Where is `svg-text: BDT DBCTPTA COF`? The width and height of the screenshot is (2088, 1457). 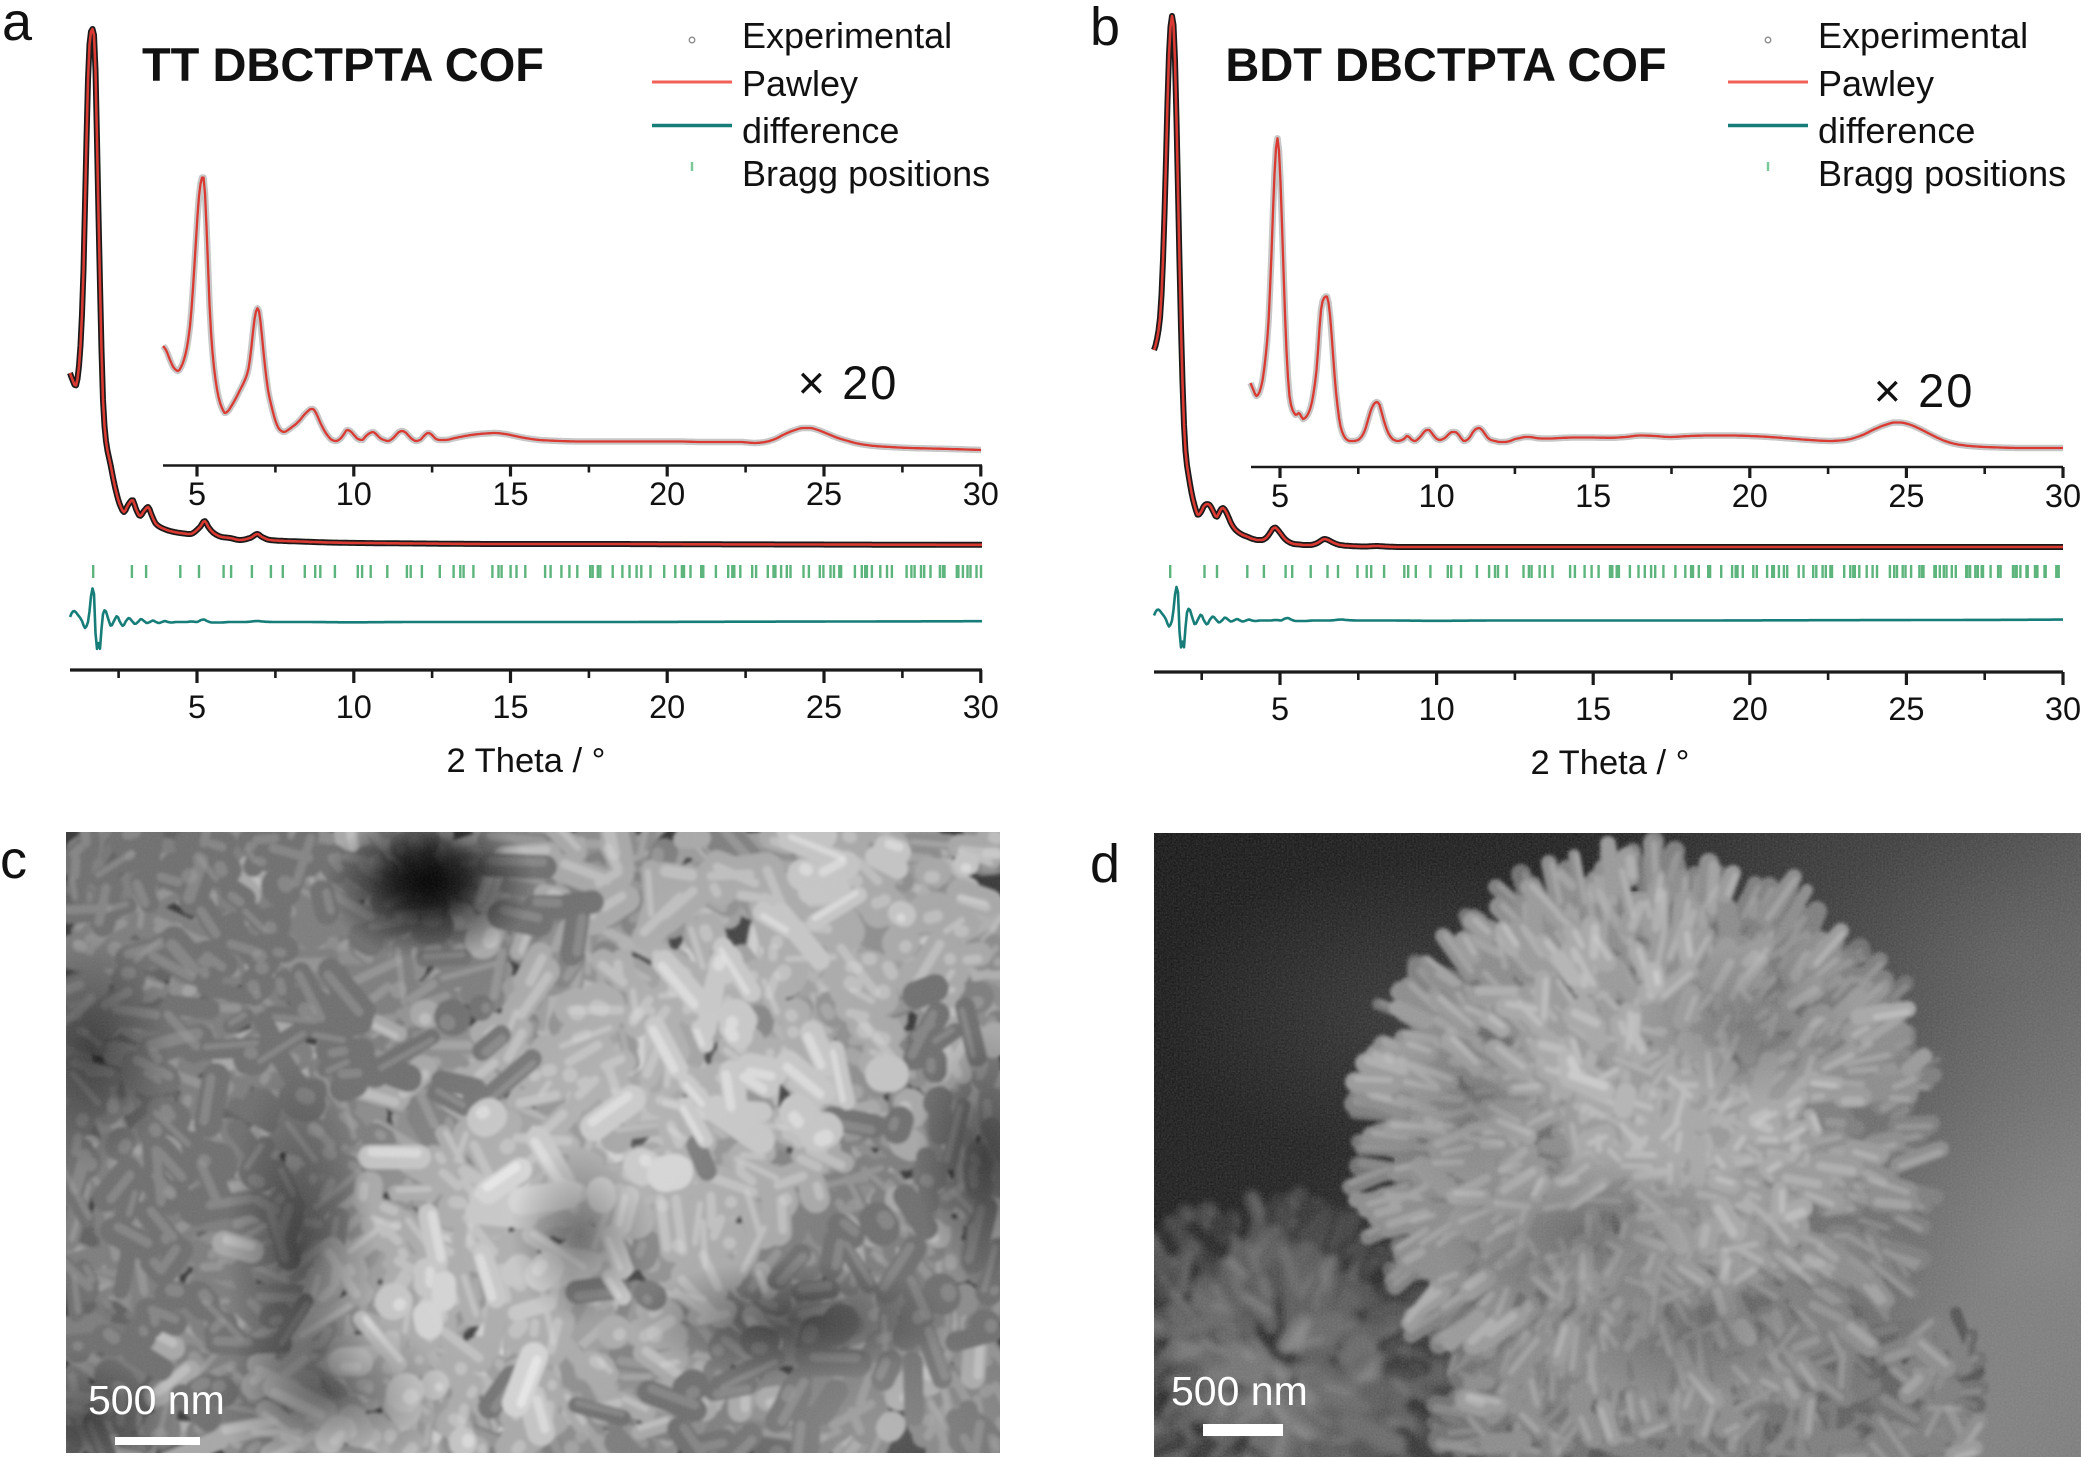 svg-text: BDT DBCTPTA COF is located at coordinates (1445, 64).